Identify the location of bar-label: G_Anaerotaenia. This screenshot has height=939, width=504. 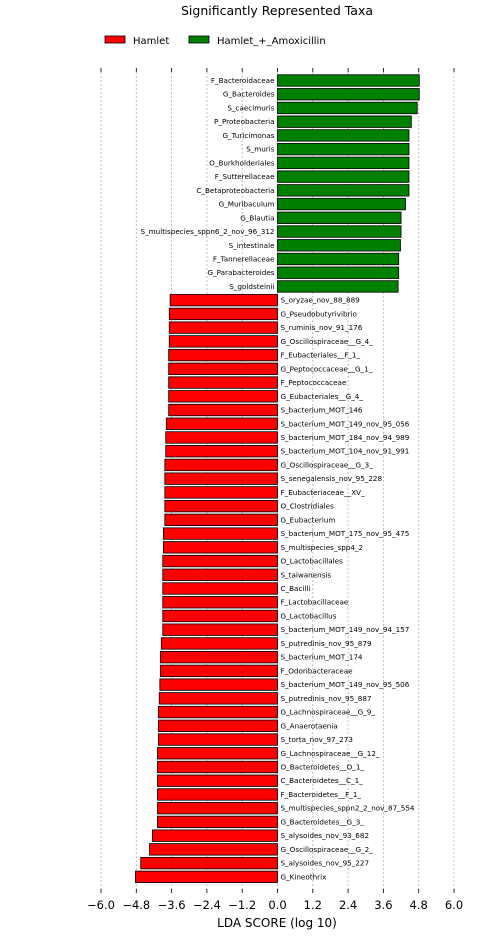
(309, 725).